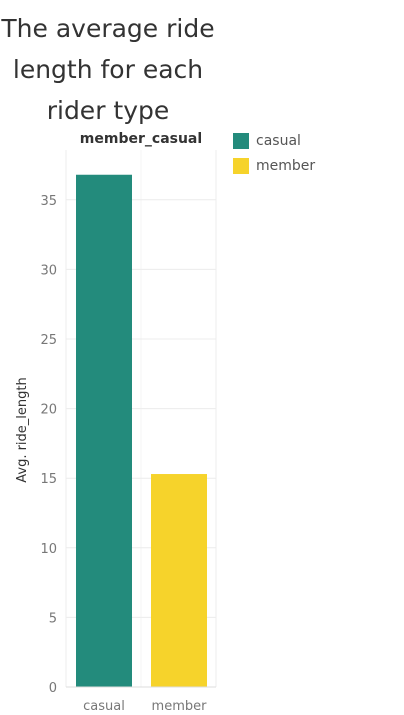 This screenshot has width=404, height=715. I want to click on y-tick-label: 10, so click(48, 549).